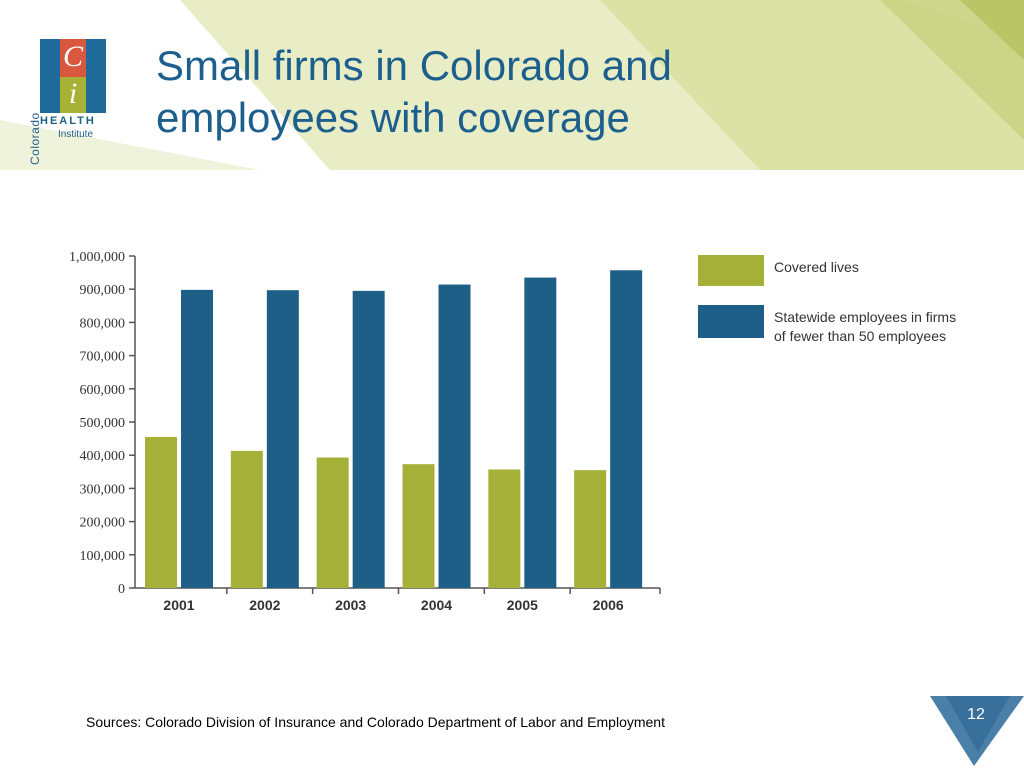  Describe the element at coordinates (121, 589) in the screenshot. I see `y-tick-label: 0` at that location.